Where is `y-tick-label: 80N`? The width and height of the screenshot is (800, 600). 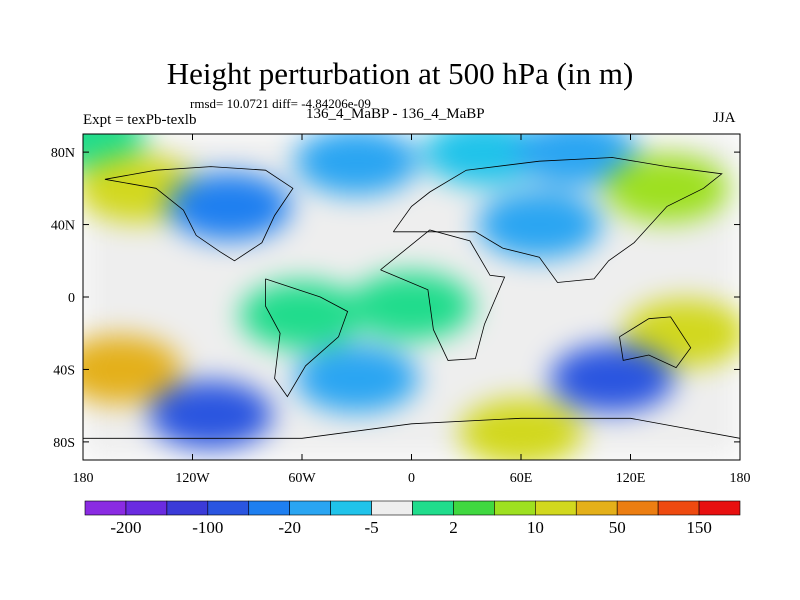
y-tick-label: 80N is located at coordinates (63, 153).